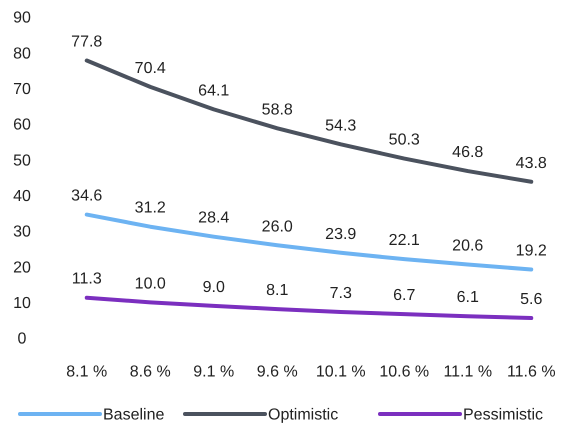  I want to click on y-tick-label: 60, so click(22, 125).